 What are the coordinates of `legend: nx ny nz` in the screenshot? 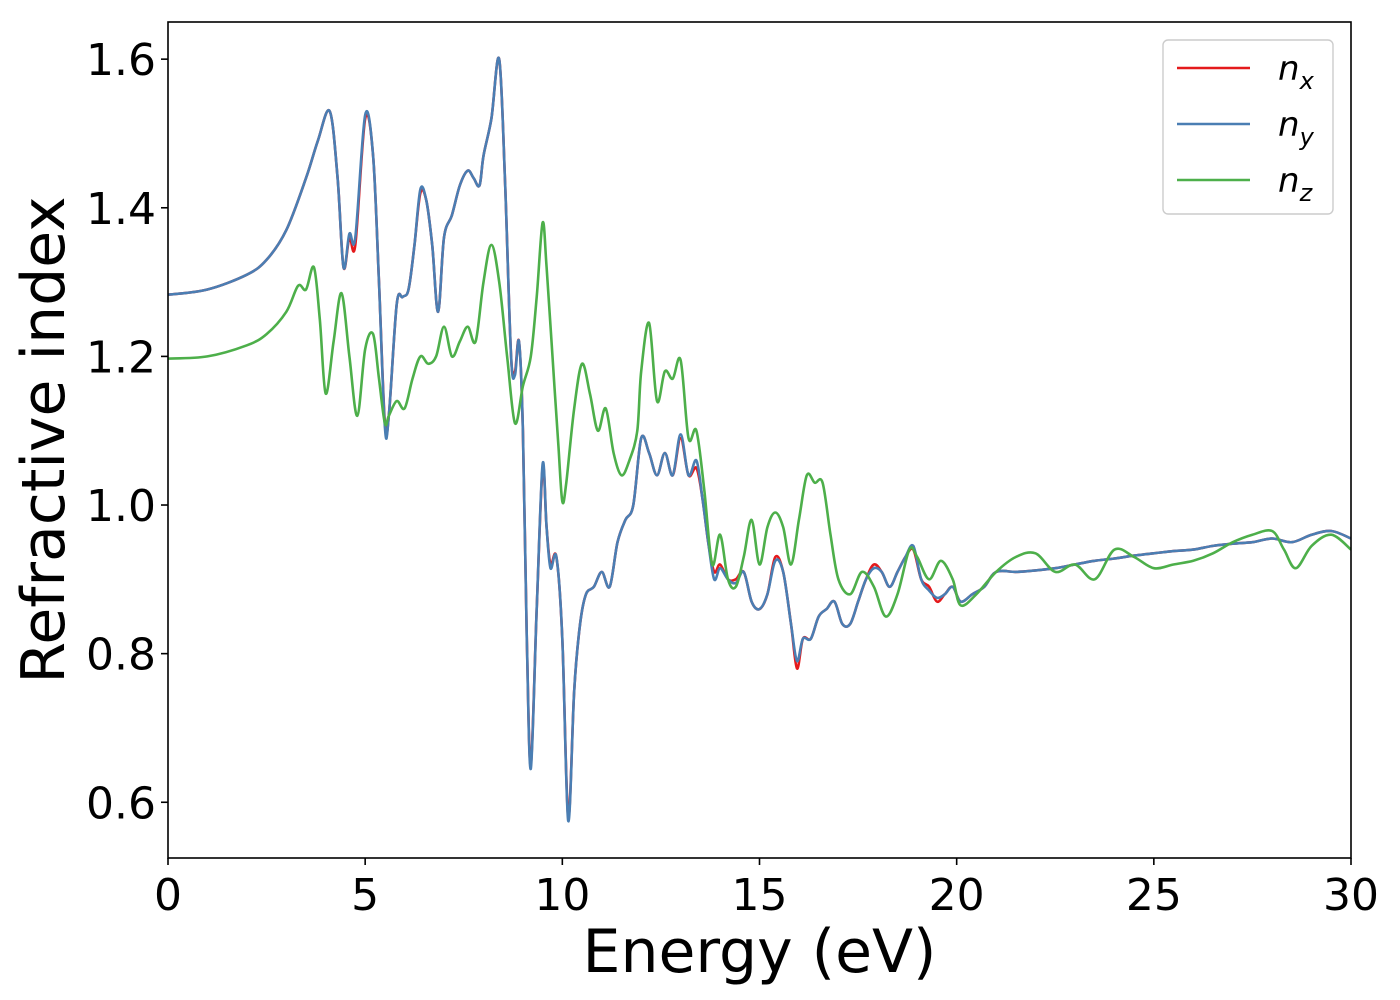 It's located at (1248, 127).